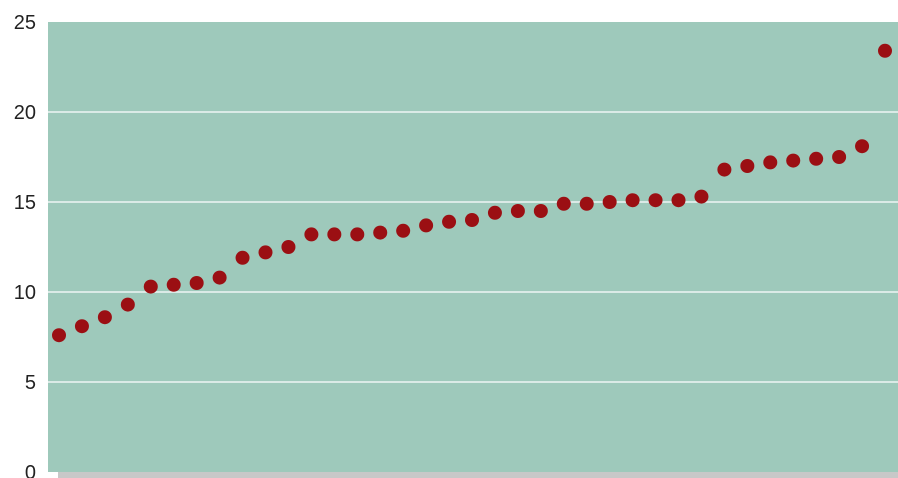 This screenshot has height=478, width=898. I want to click on y-tick-label: 5, so click(30, 383).